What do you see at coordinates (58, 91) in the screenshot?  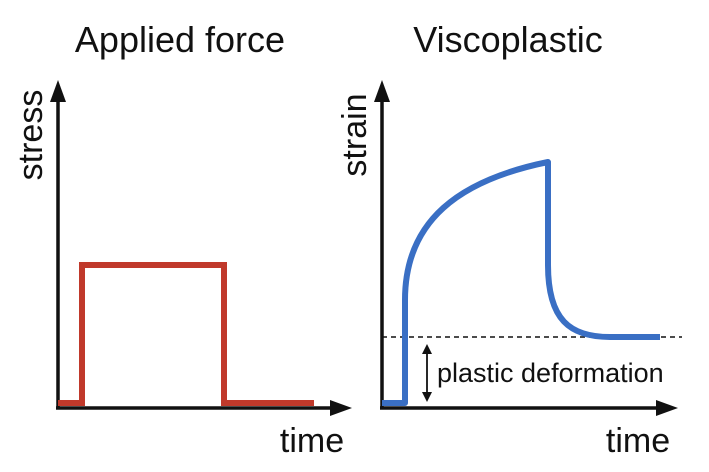 I see `y-axis-arrow-left` at bounding box center [58, 91].